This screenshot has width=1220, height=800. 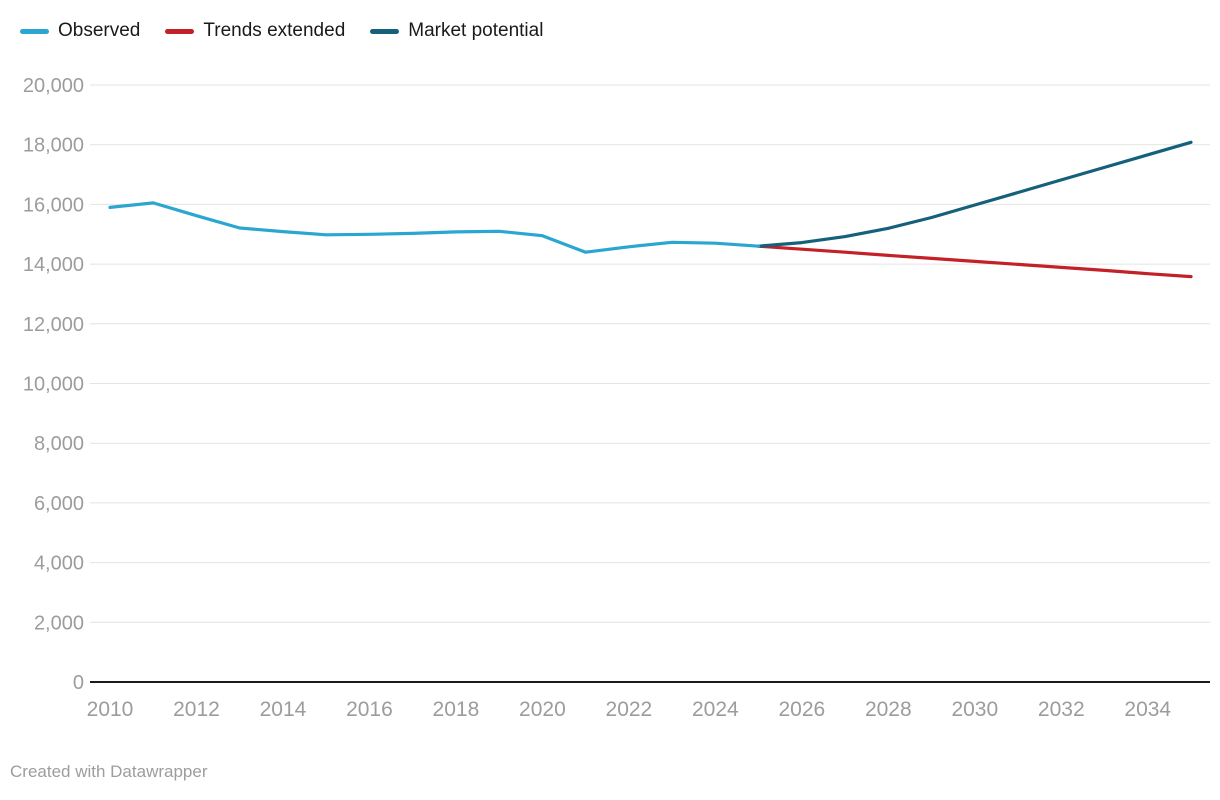 I want to click on legend-item-trends-extended: Trends extended, so click(x=255, y=31).